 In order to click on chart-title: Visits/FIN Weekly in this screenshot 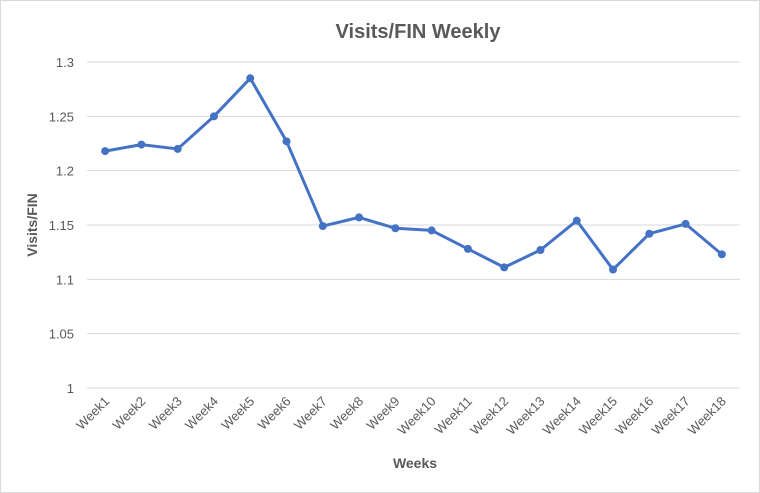, I will do `click(419, 32)`.